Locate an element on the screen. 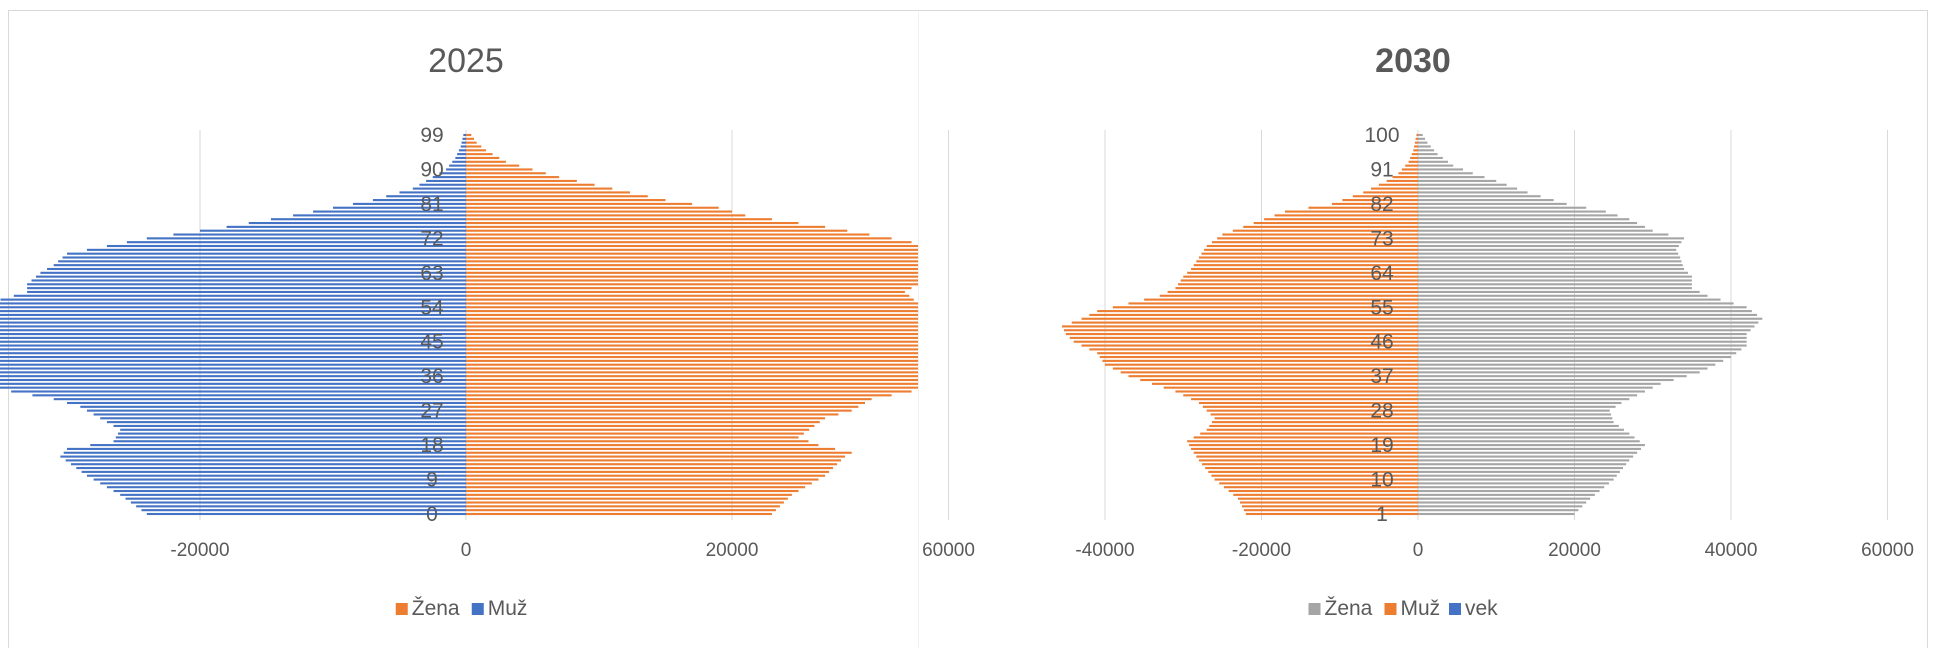 This screenshot has width=1936, height=648. age-label: 27 is located at coordinates (431, 411).